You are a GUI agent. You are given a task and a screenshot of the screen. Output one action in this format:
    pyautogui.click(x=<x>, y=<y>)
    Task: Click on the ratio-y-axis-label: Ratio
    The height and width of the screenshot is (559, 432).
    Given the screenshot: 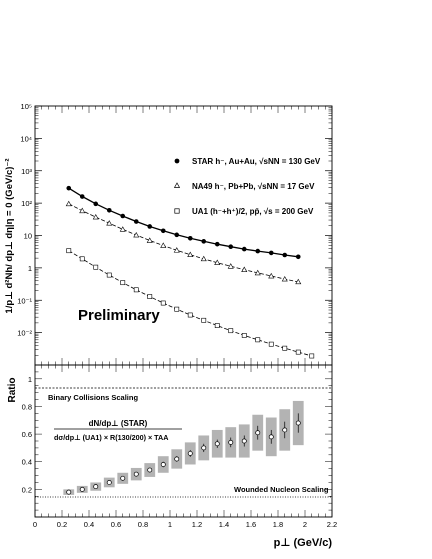 What is the action you would take?
    pyautogui.click(x=12, y=390)
    